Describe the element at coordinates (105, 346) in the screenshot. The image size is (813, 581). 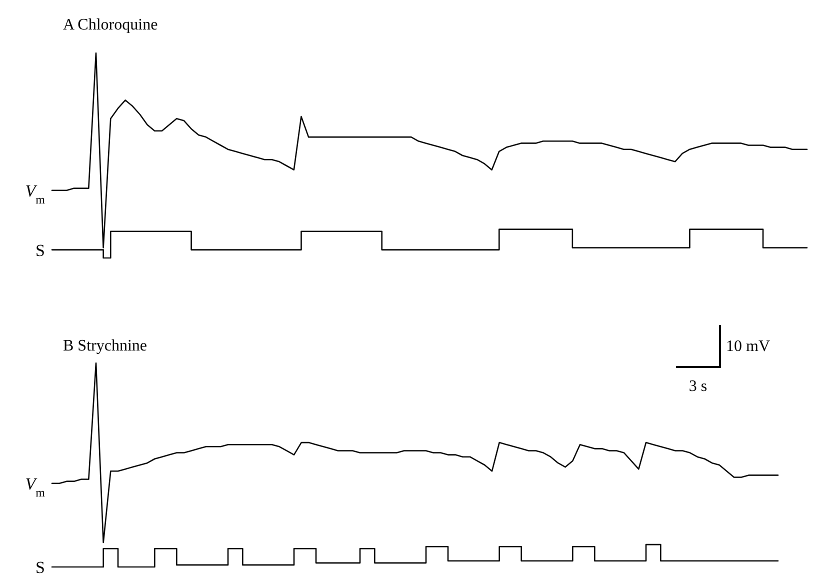
I see `chart-title: B Strychnine` at that location.